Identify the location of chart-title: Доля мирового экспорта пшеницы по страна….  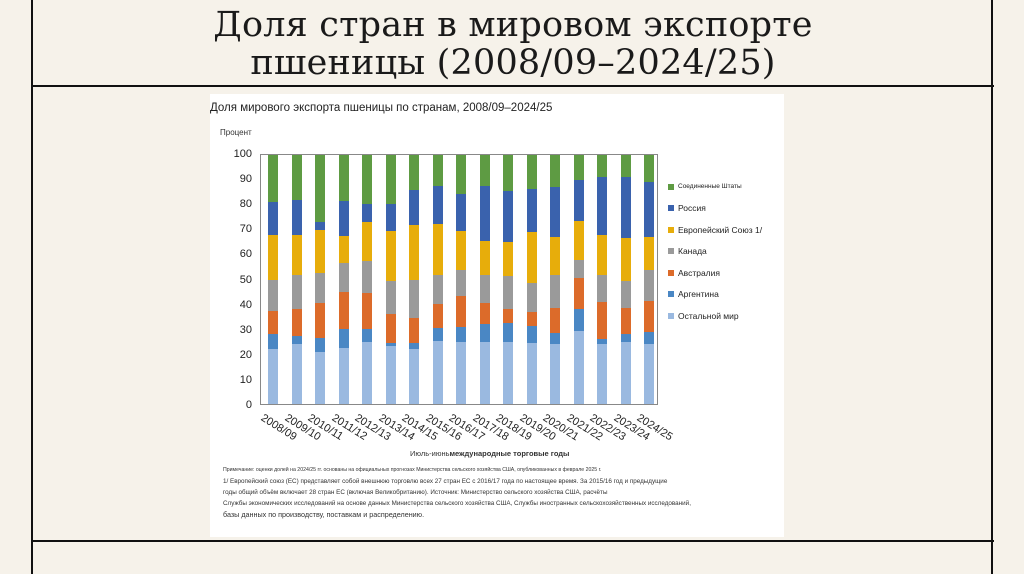
(381, 108).